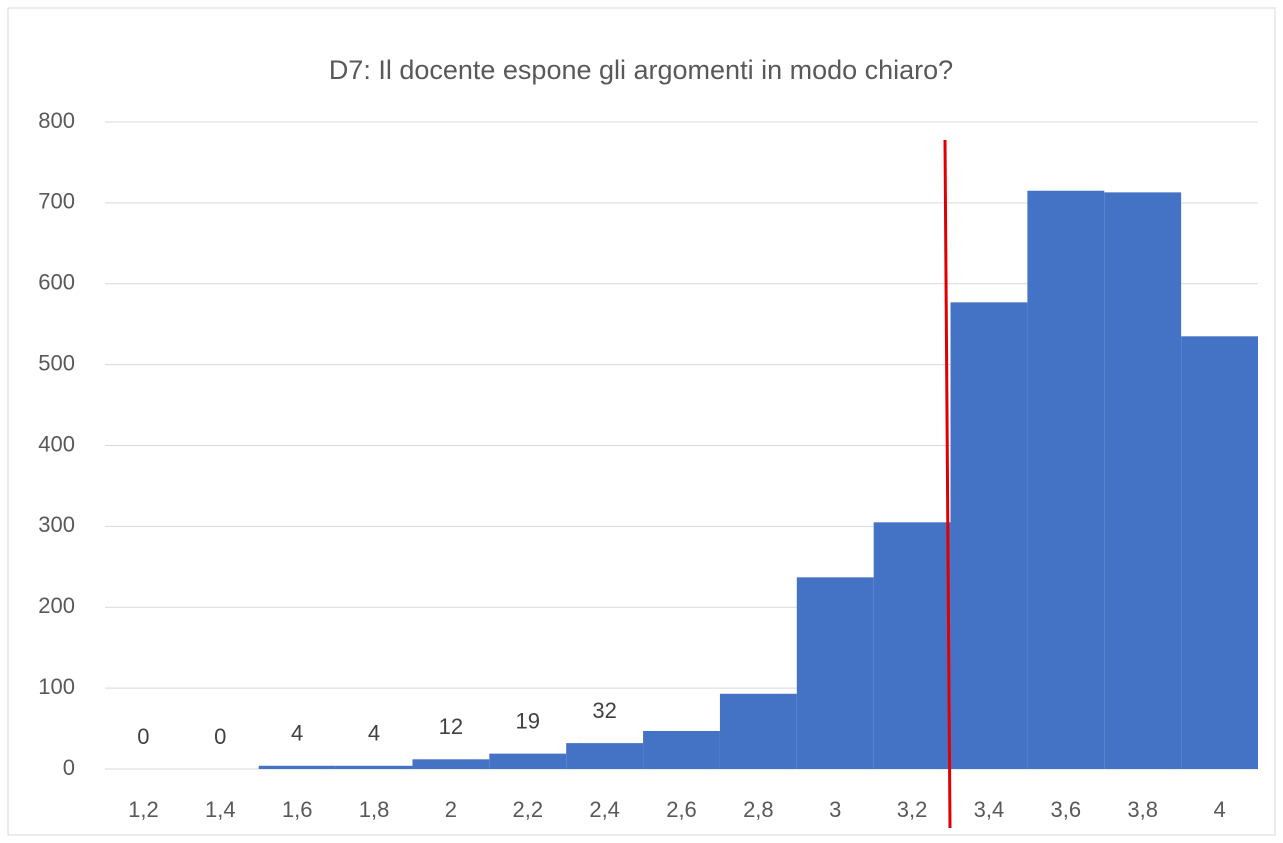  What do you see at coordinates (947, 484) in the screenshot?
I see `threshold-line` at bounding box center [947, 484].